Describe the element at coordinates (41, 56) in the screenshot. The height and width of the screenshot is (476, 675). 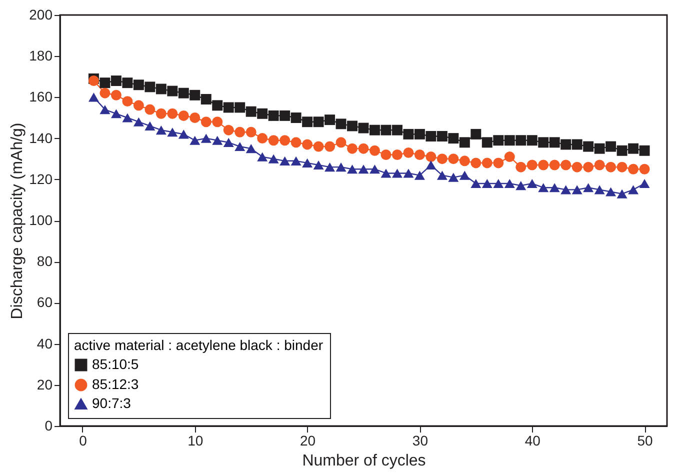
I see `y-tick-label: 180` at that location.